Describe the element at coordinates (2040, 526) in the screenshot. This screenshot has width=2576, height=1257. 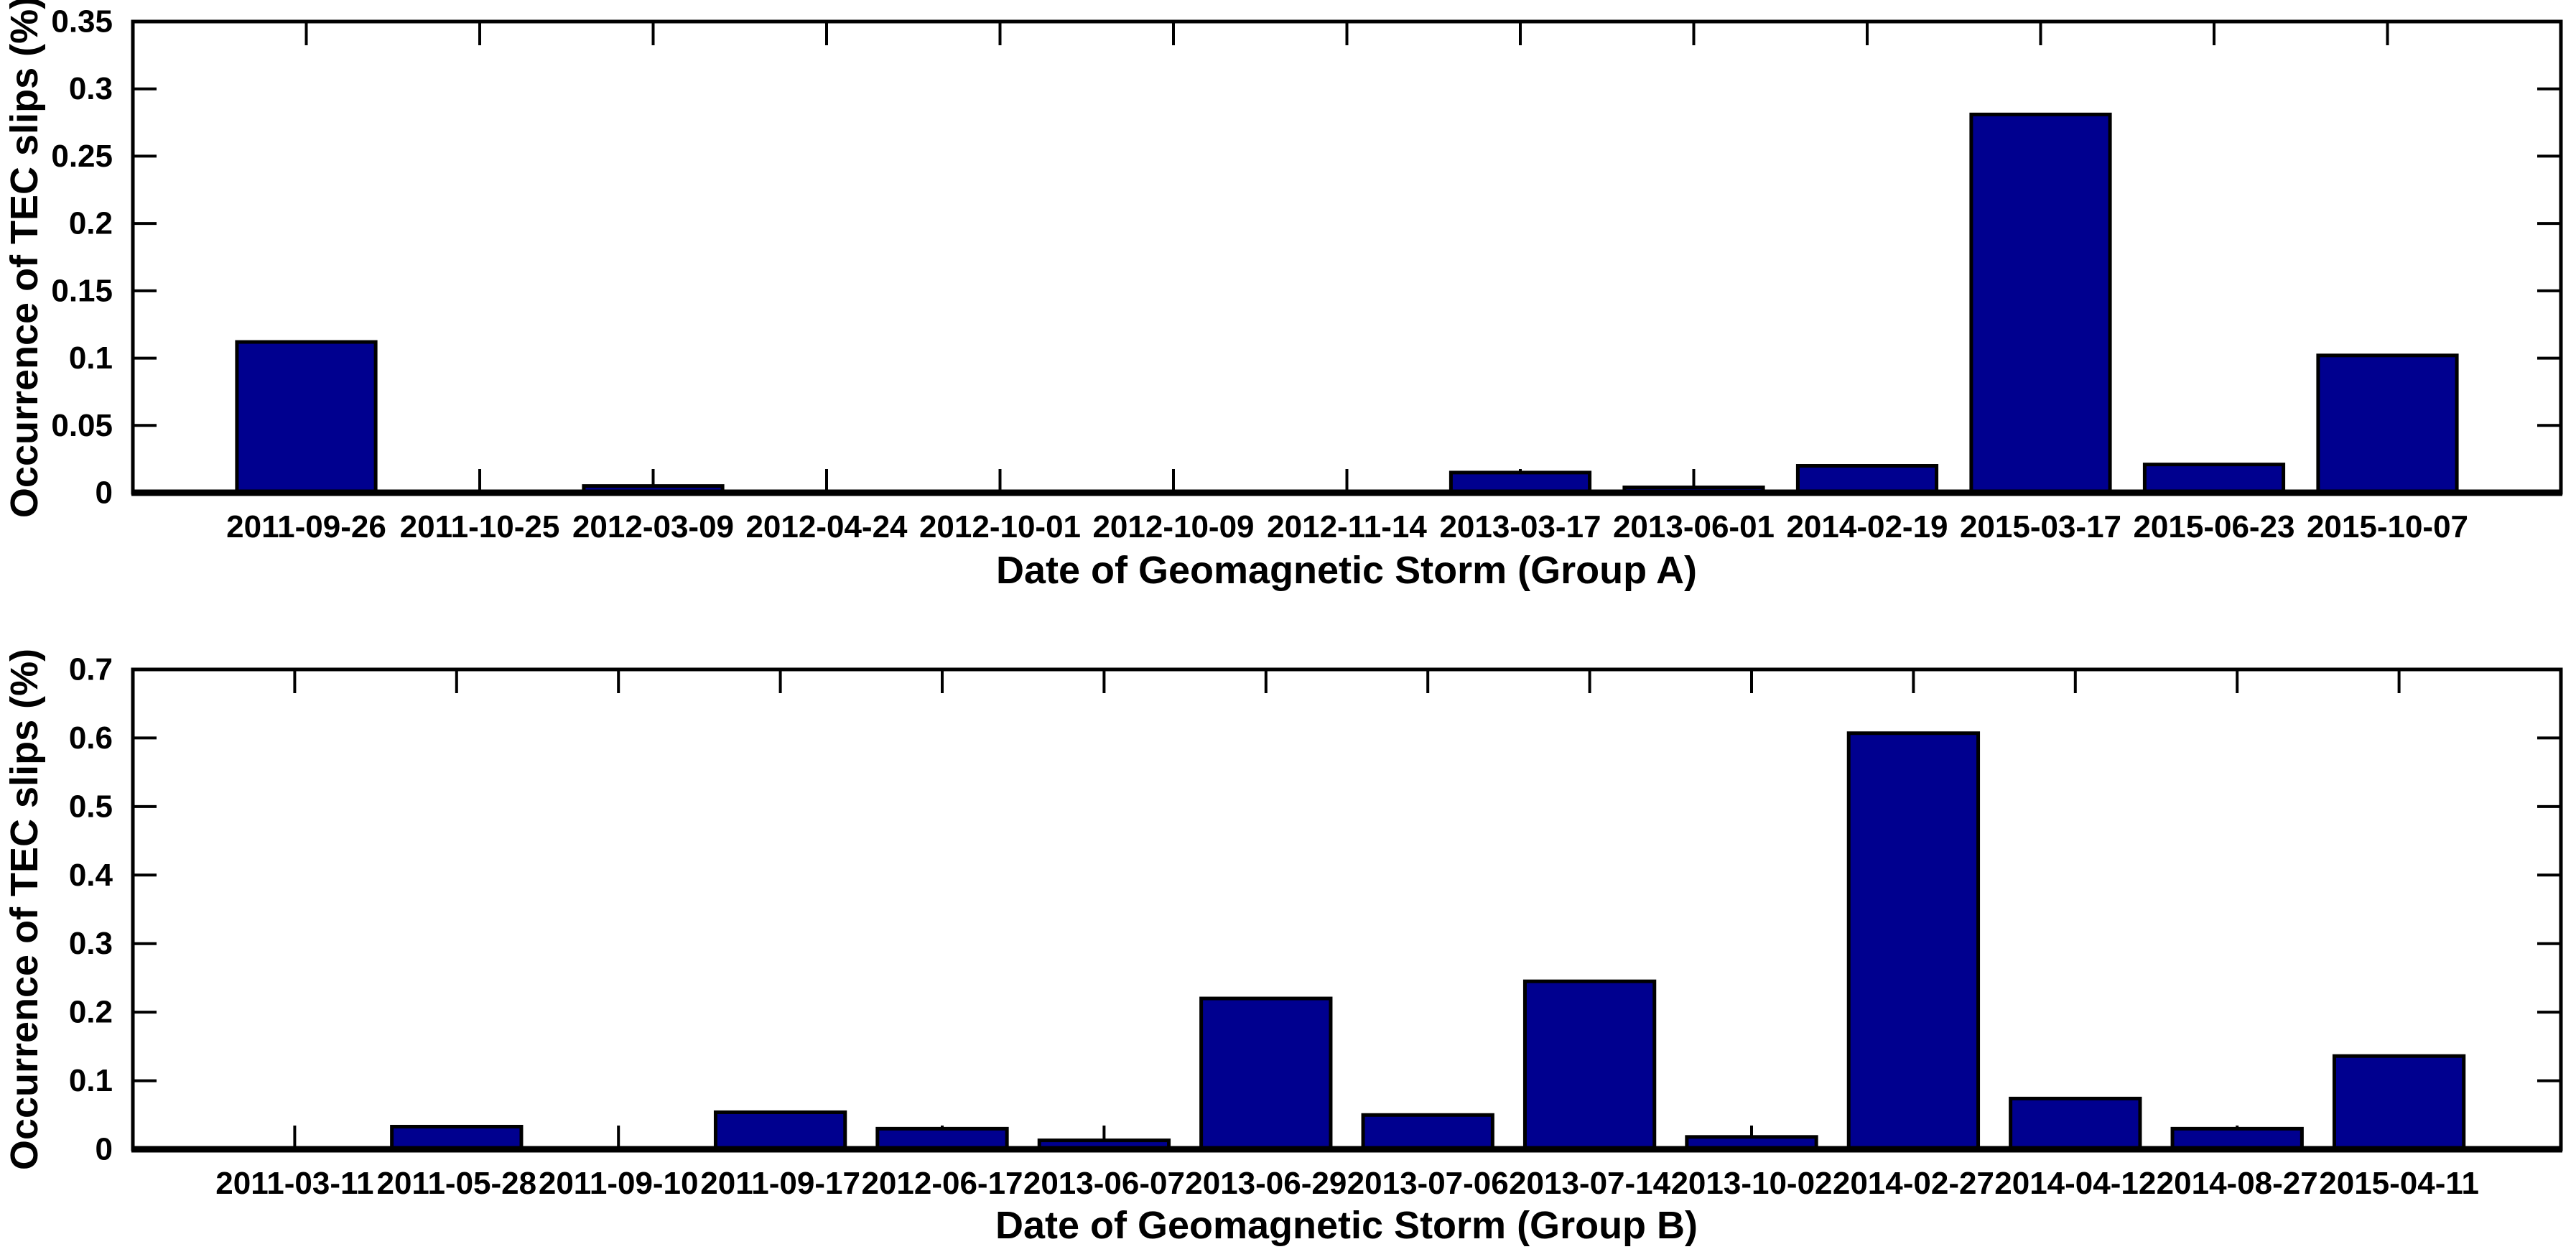
I see `x-category-label: 2015-03-17` at that location.